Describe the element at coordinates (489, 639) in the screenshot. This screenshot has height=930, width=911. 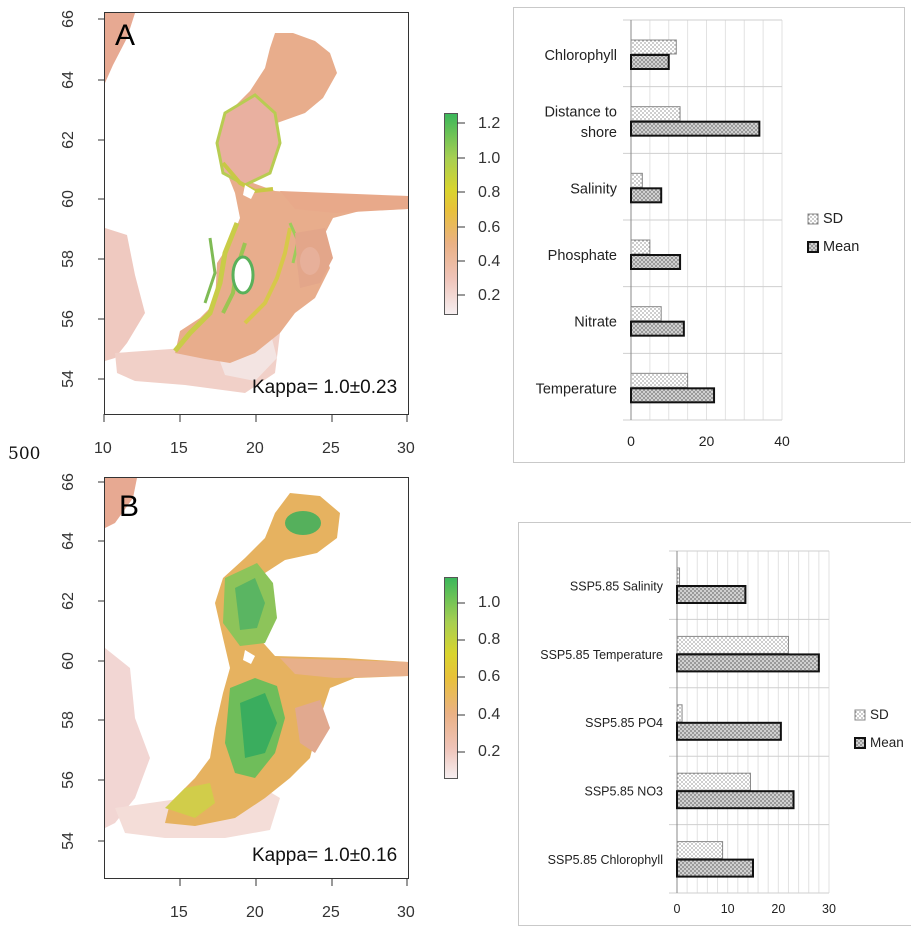
I see `map-b-colorbar-tick: 0.8` at that location.